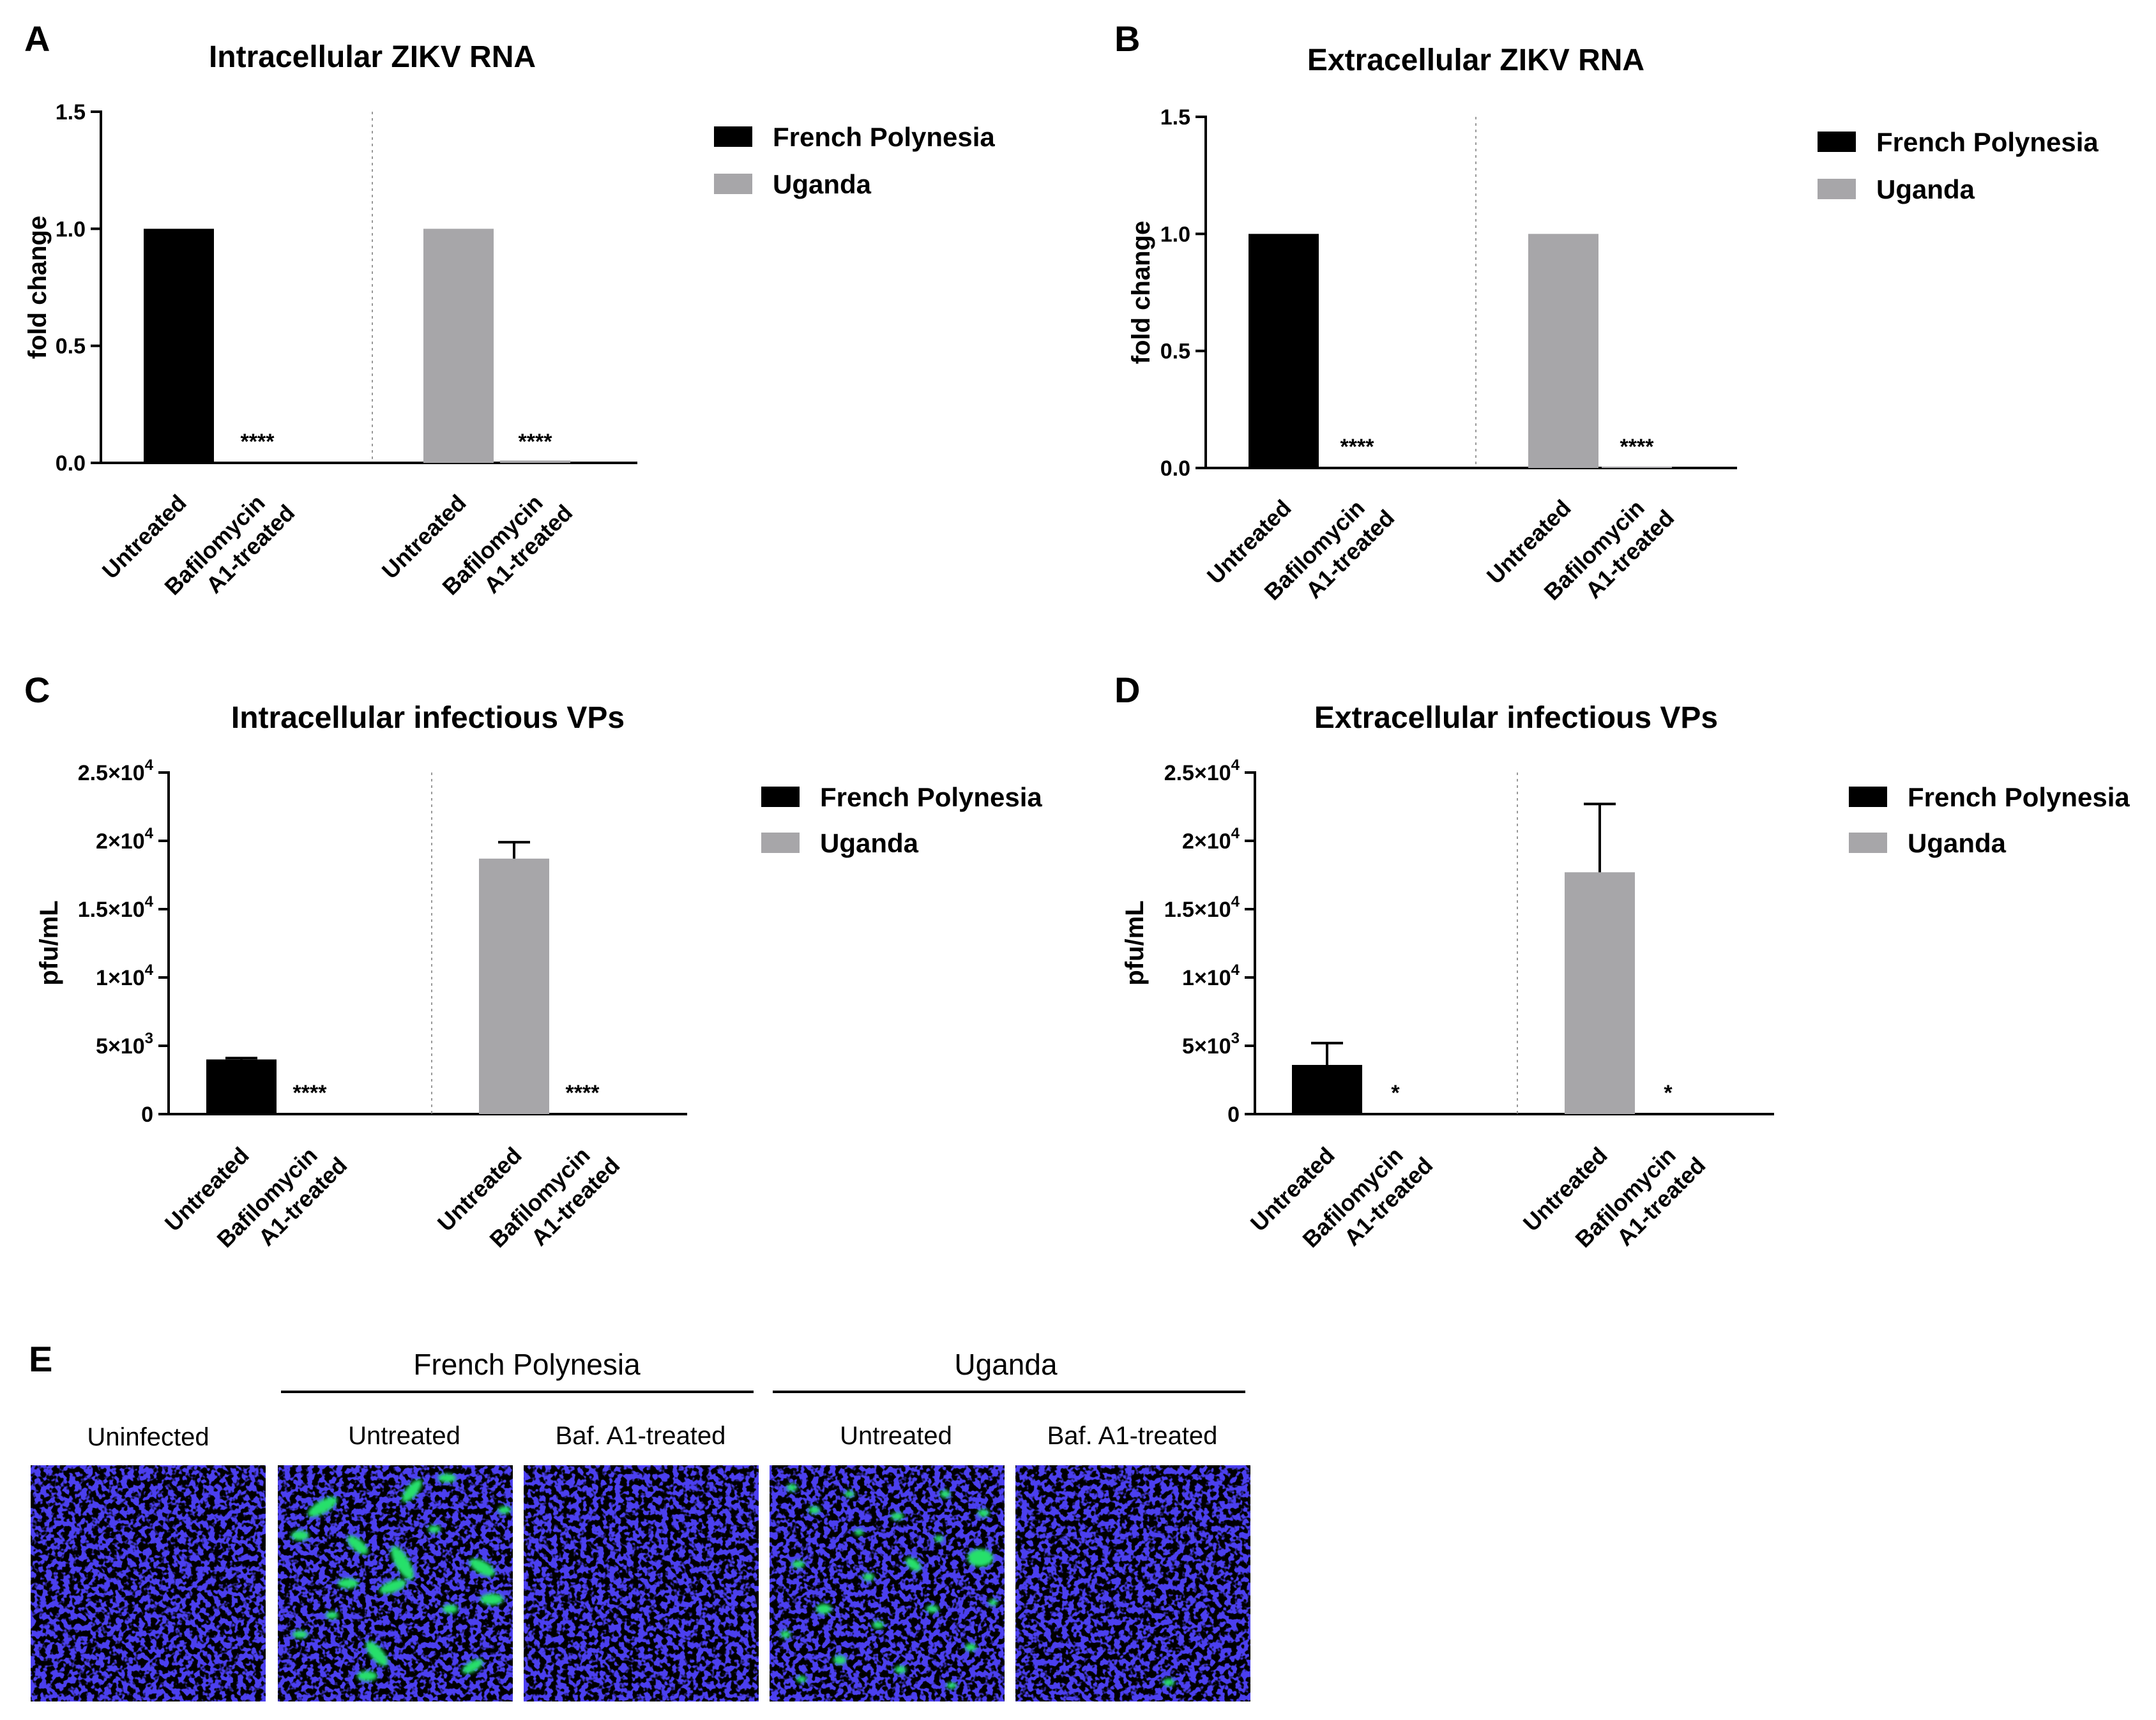 Image resolution: width=2156 pixels, height=1720 pixels. What do you see at coordinates (527, 1364) in the screenshot?
I see `group-label-french-polynesia: French Polynesia` at bounding box center [527, 1364].